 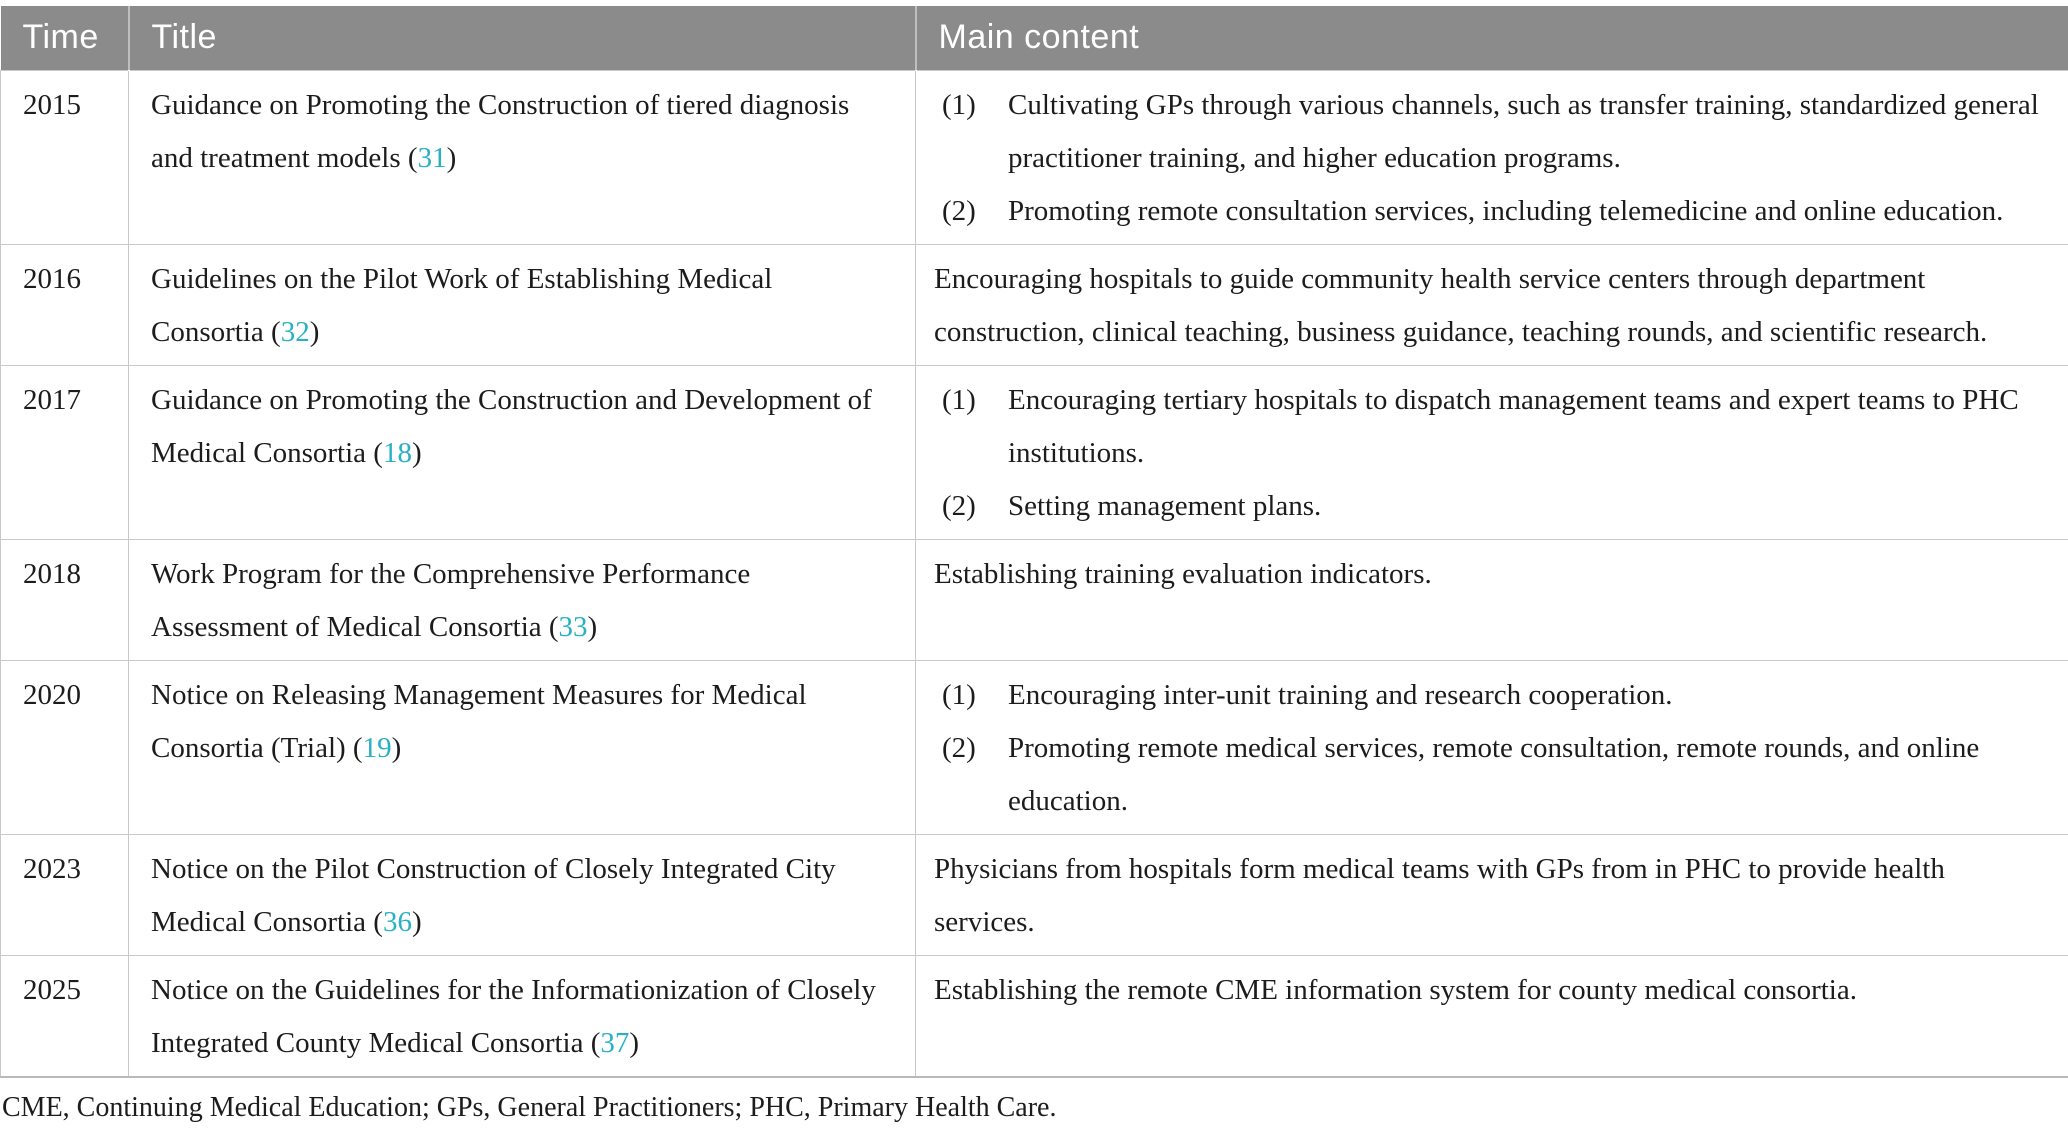 I want to click on content-list-item: (2)Setting management plans., so click(x=1490, y=506).